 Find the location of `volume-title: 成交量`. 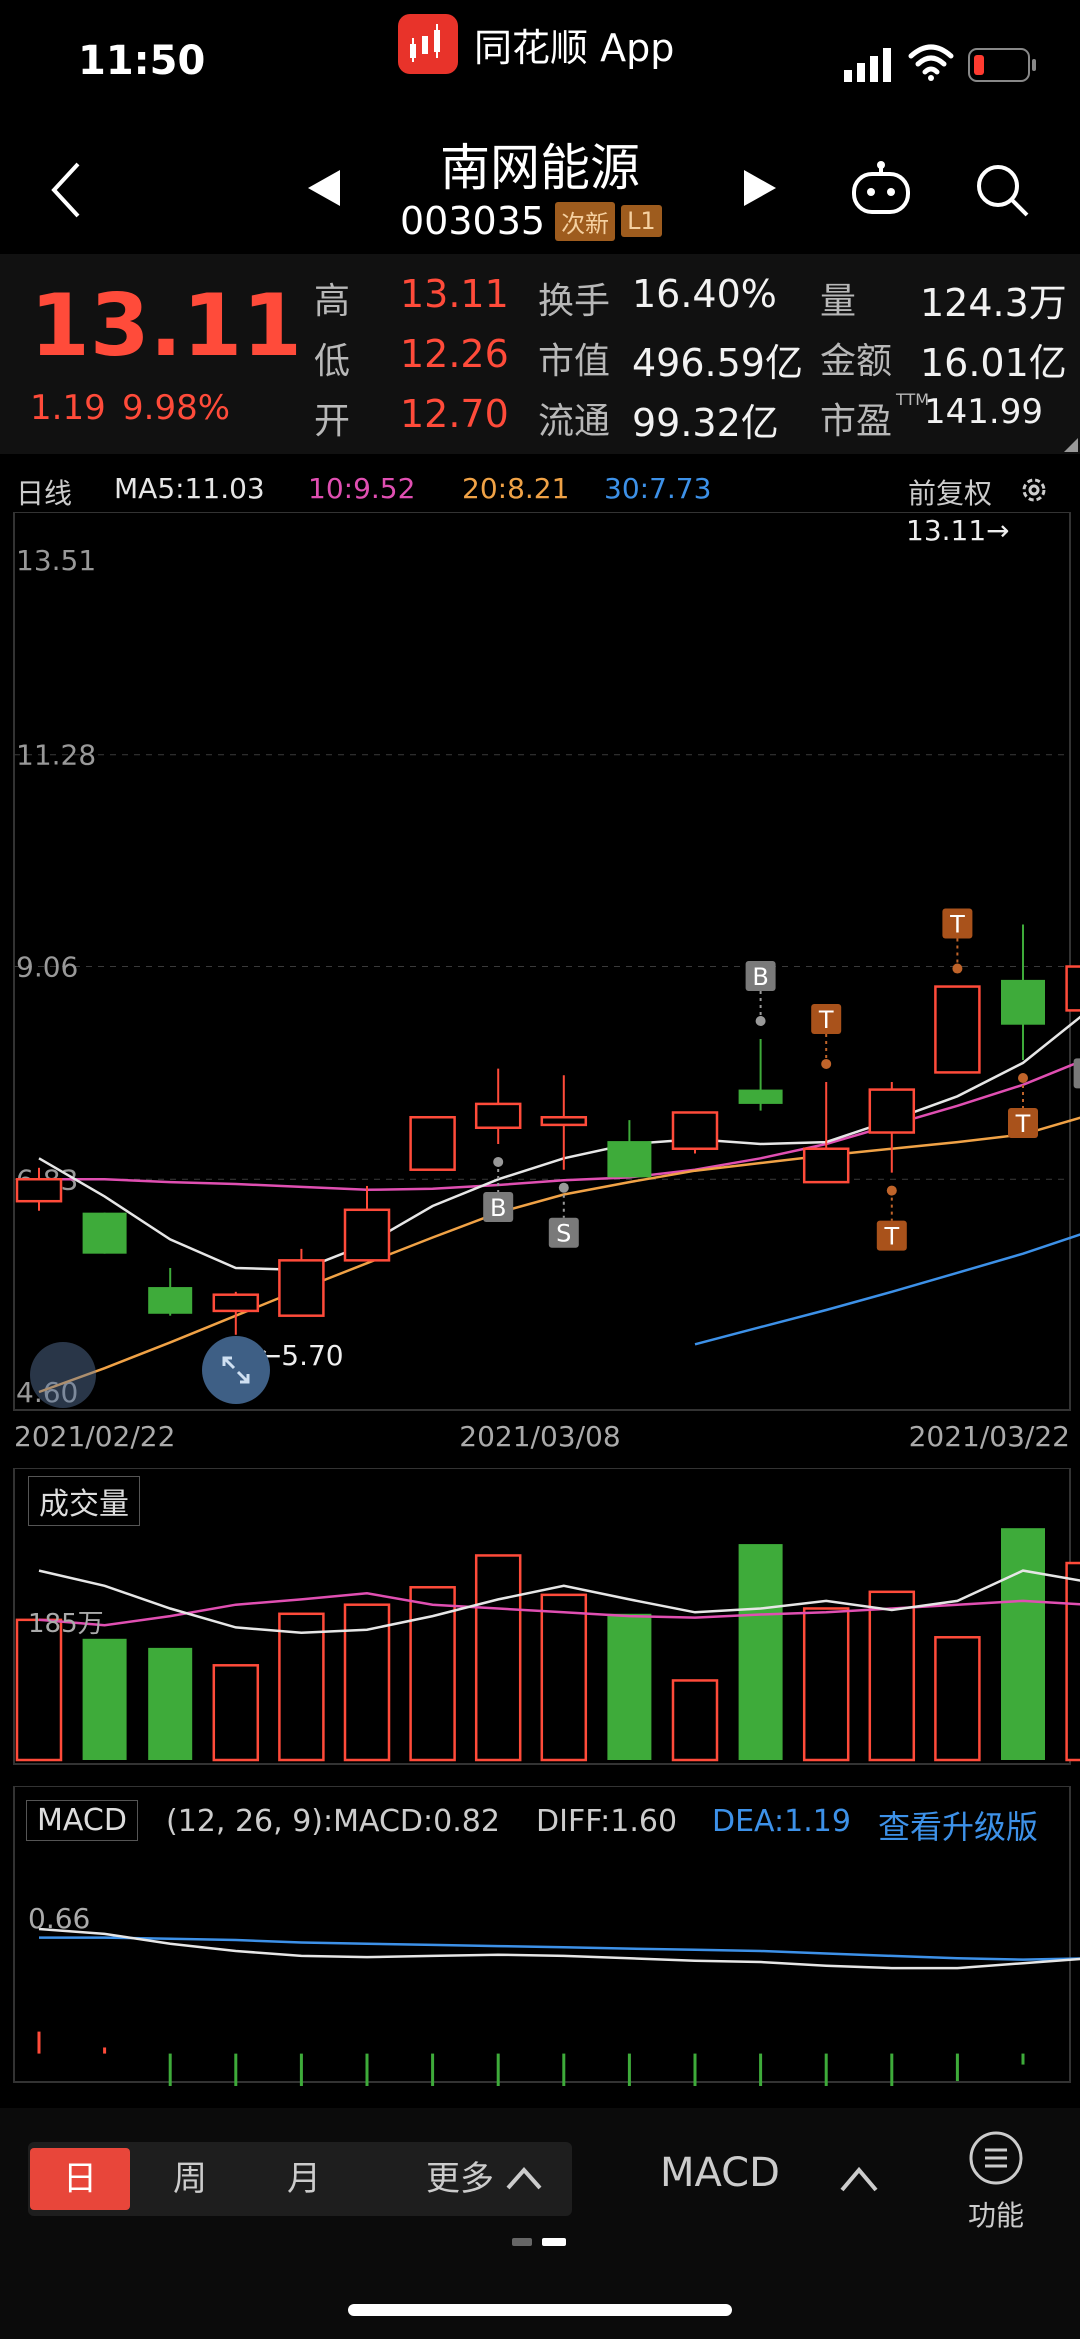

volume-title: 成交量 is located at coordinates (84, 1501).